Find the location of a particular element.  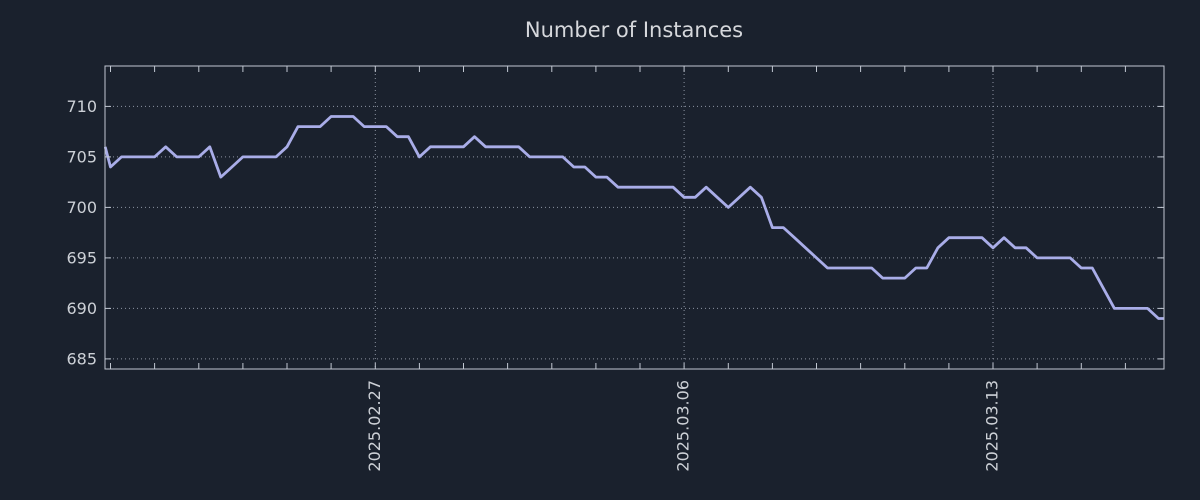

y-tick-label: 690 is located at coordinates (81, 308).